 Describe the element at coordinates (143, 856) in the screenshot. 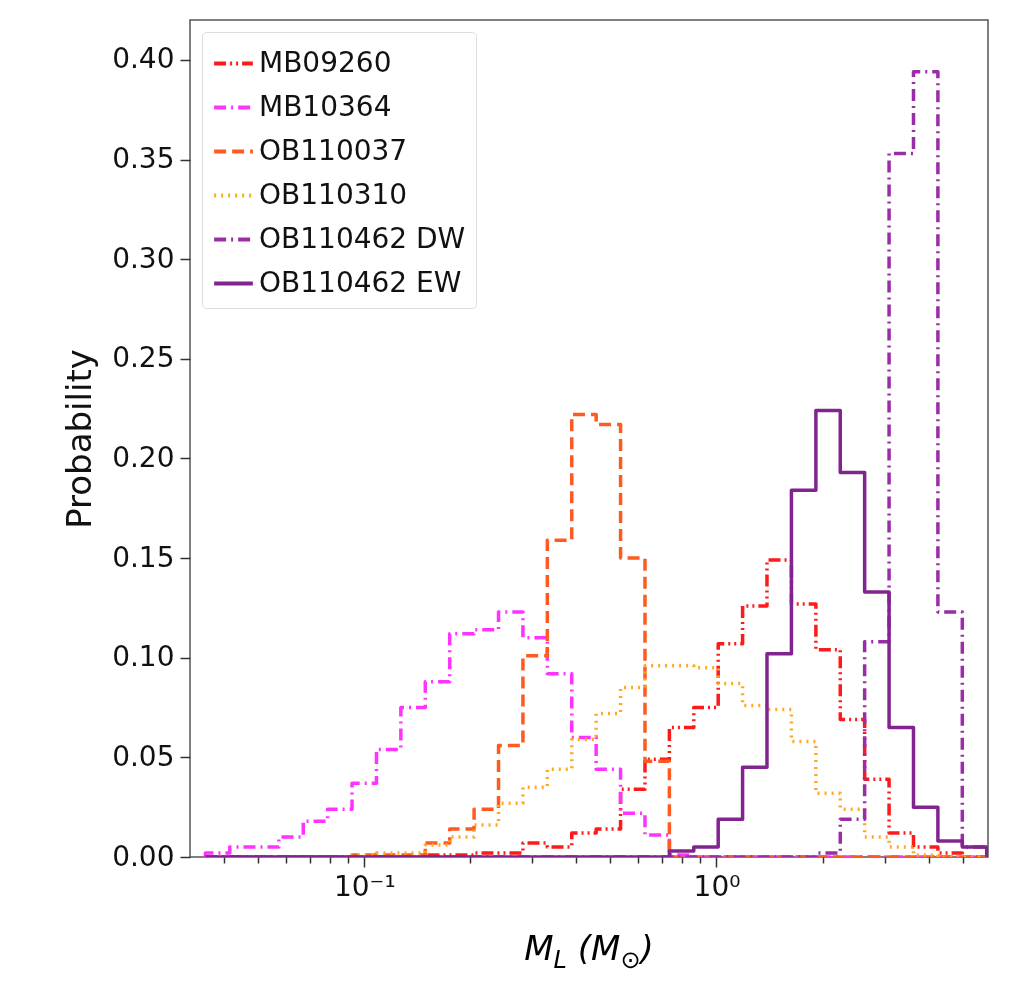

I see `y-tick-label: 0.00` at that location.